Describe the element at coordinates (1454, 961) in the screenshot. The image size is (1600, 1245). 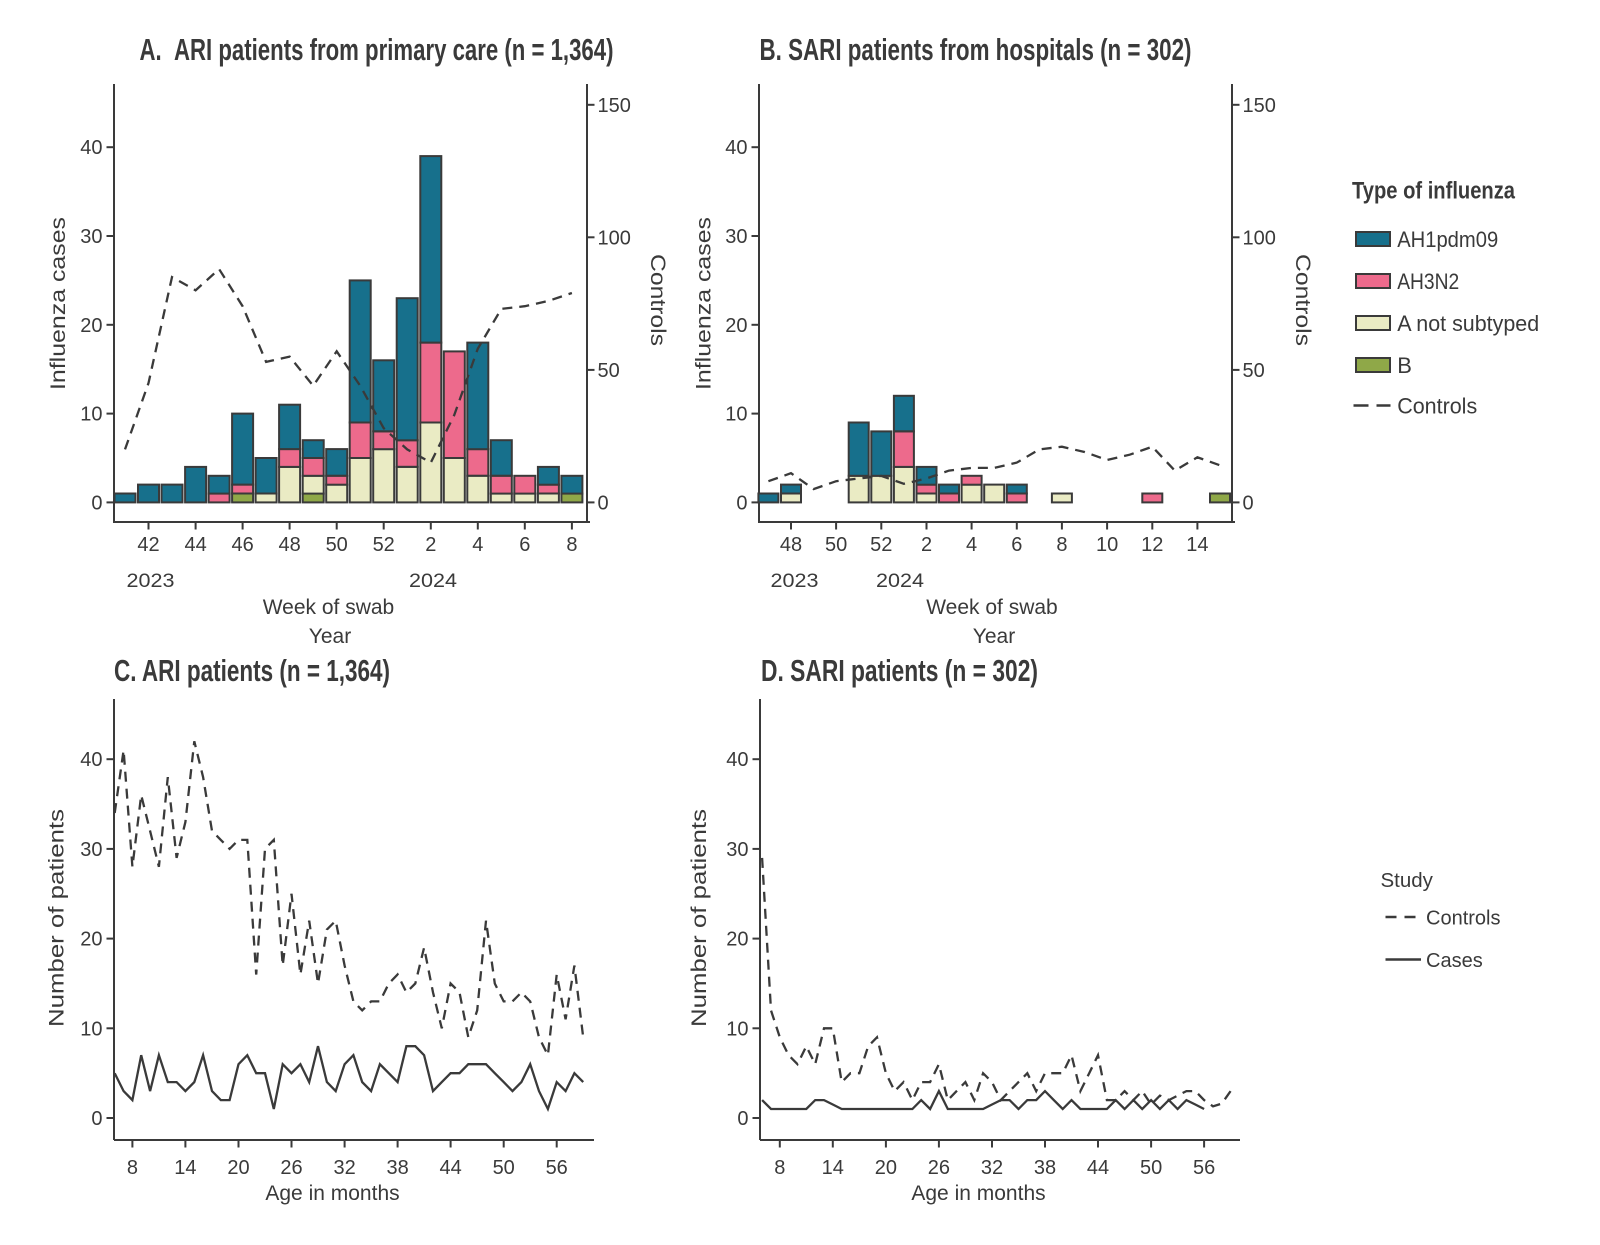
I see `svg-text: Cases` at that location.